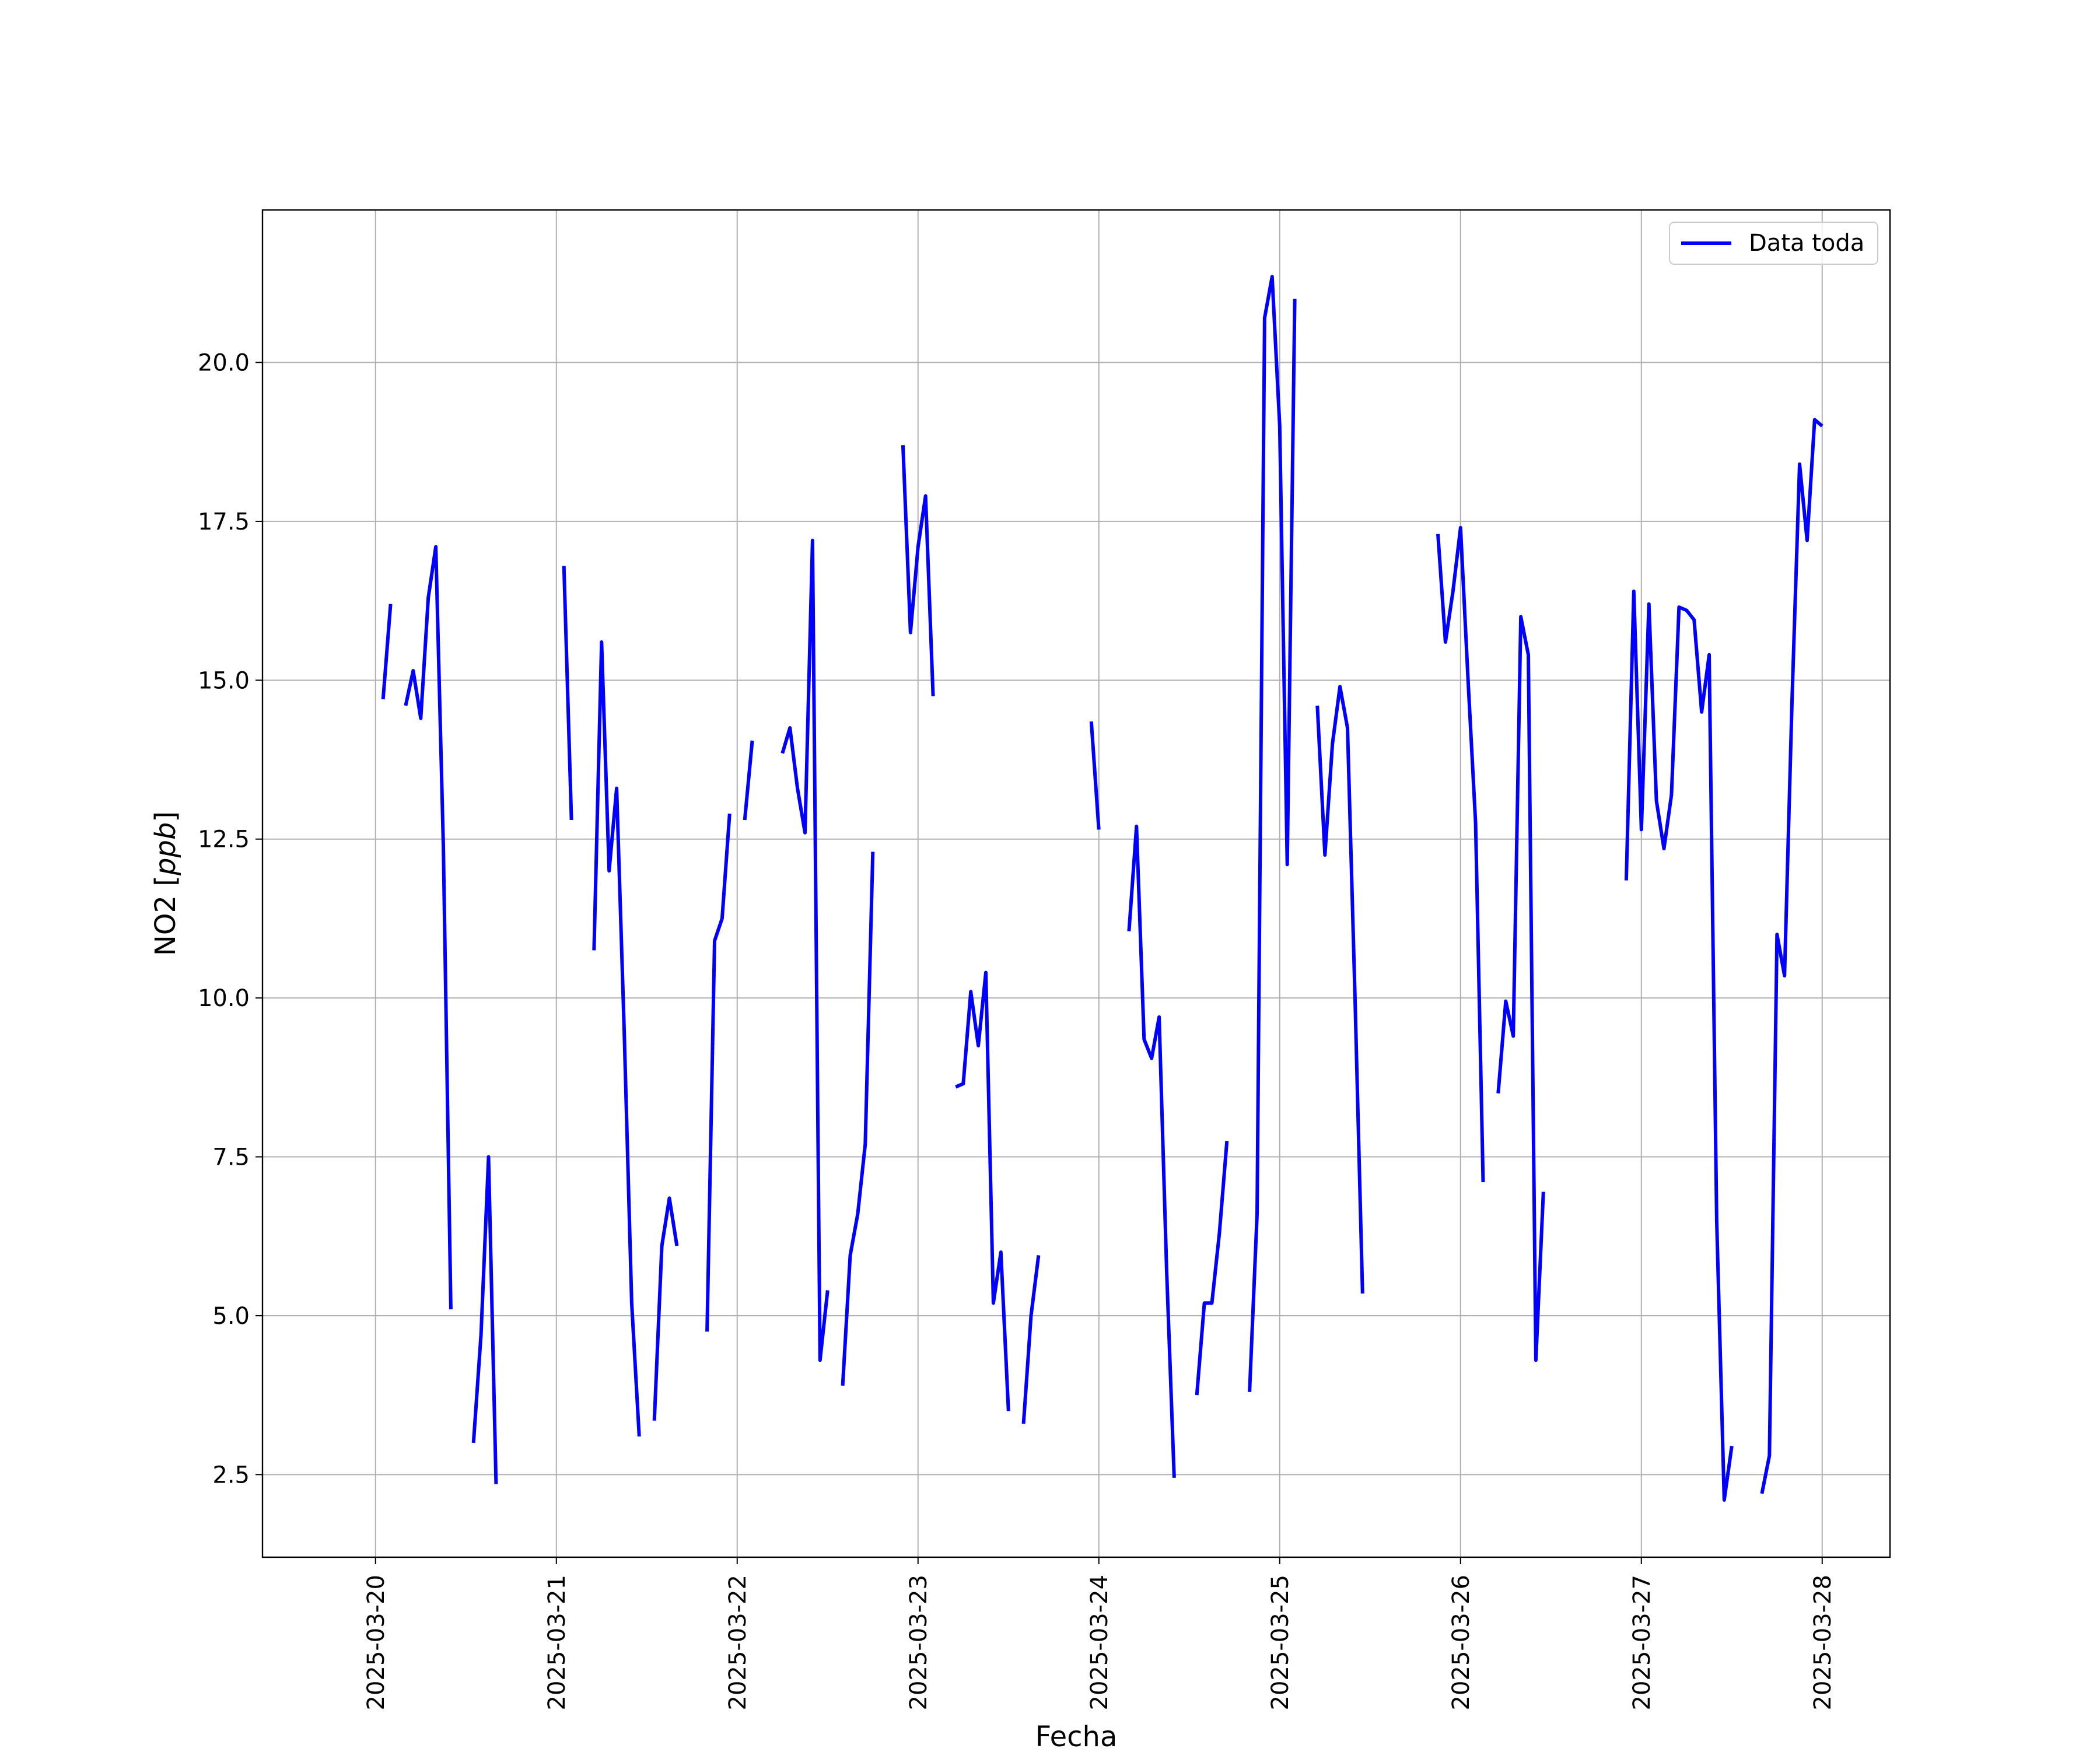 This screenshot has height=1752, width=2100. I want to click on x-tick-label: 2025-03-24, so click(1099, 1642).